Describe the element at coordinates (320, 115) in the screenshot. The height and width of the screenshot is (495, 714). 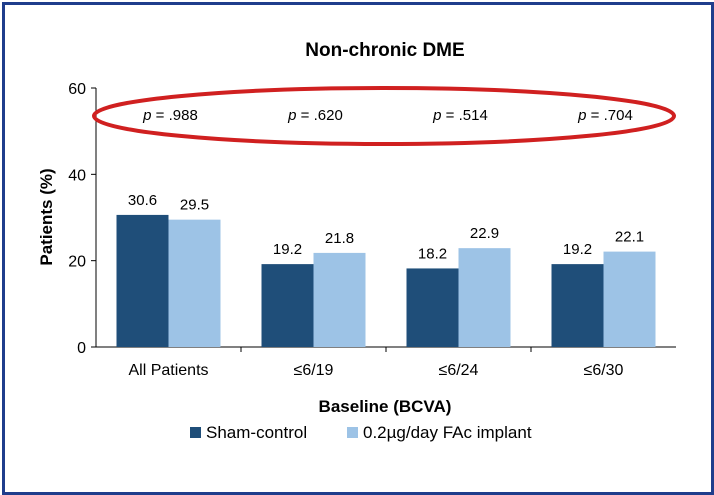
I see `p-value: = .620` at that location.